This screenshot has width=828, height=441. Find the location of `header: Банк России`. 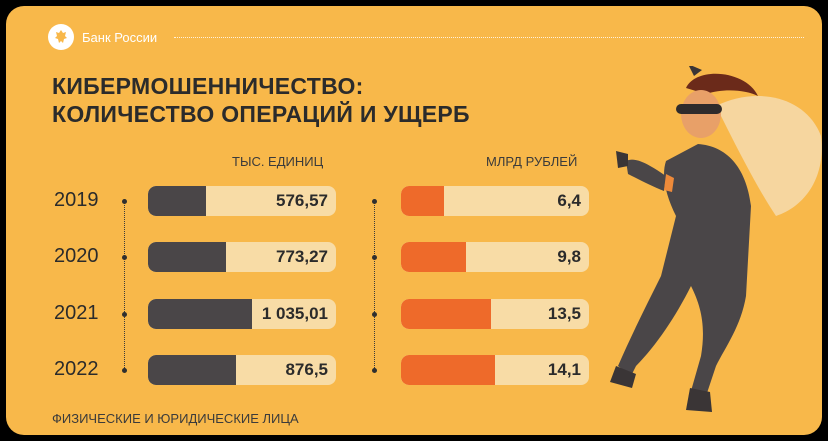

header: Банк России is located at coordinates (102, 37).